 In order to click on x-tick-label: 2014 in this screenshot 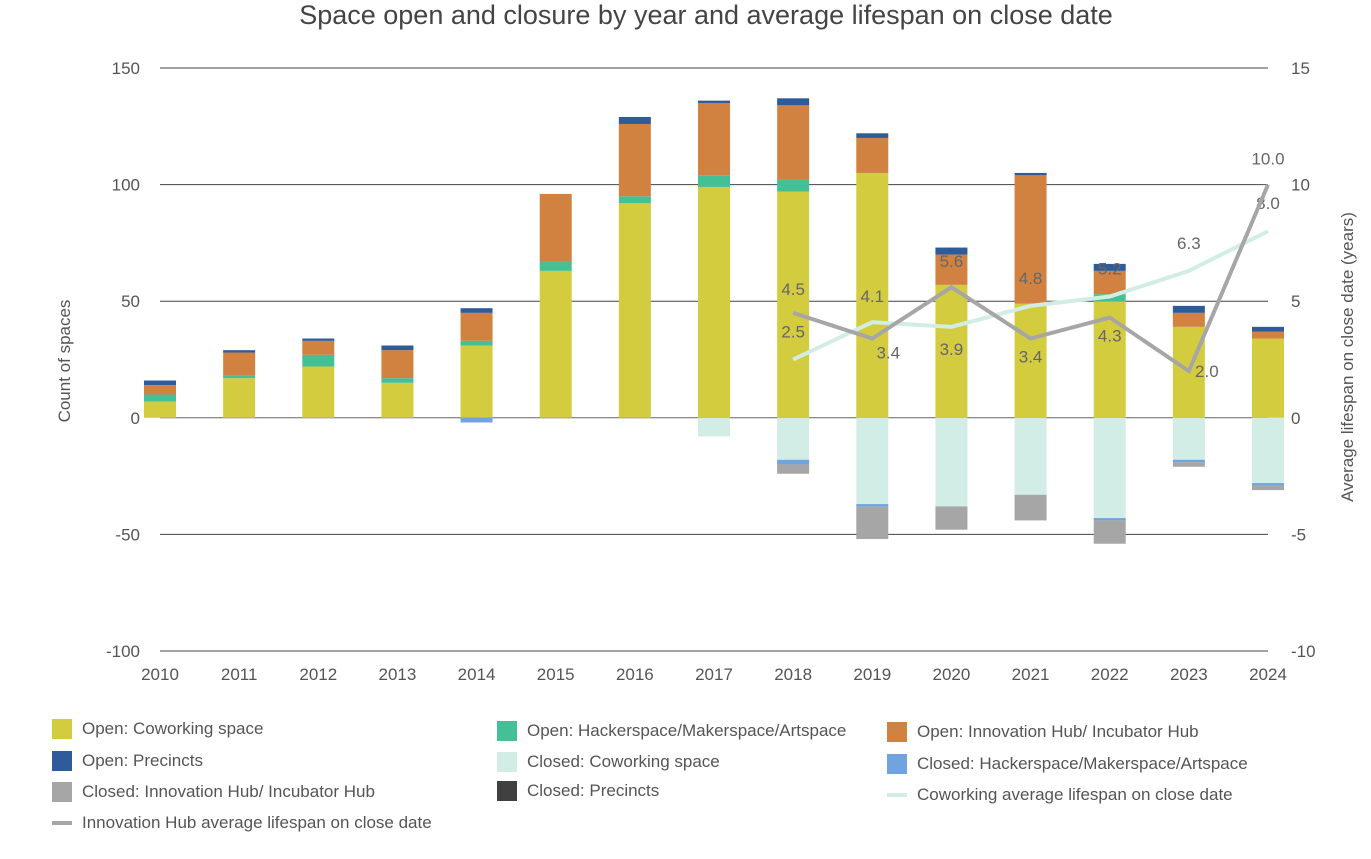, I will do `click(477, 674)`.